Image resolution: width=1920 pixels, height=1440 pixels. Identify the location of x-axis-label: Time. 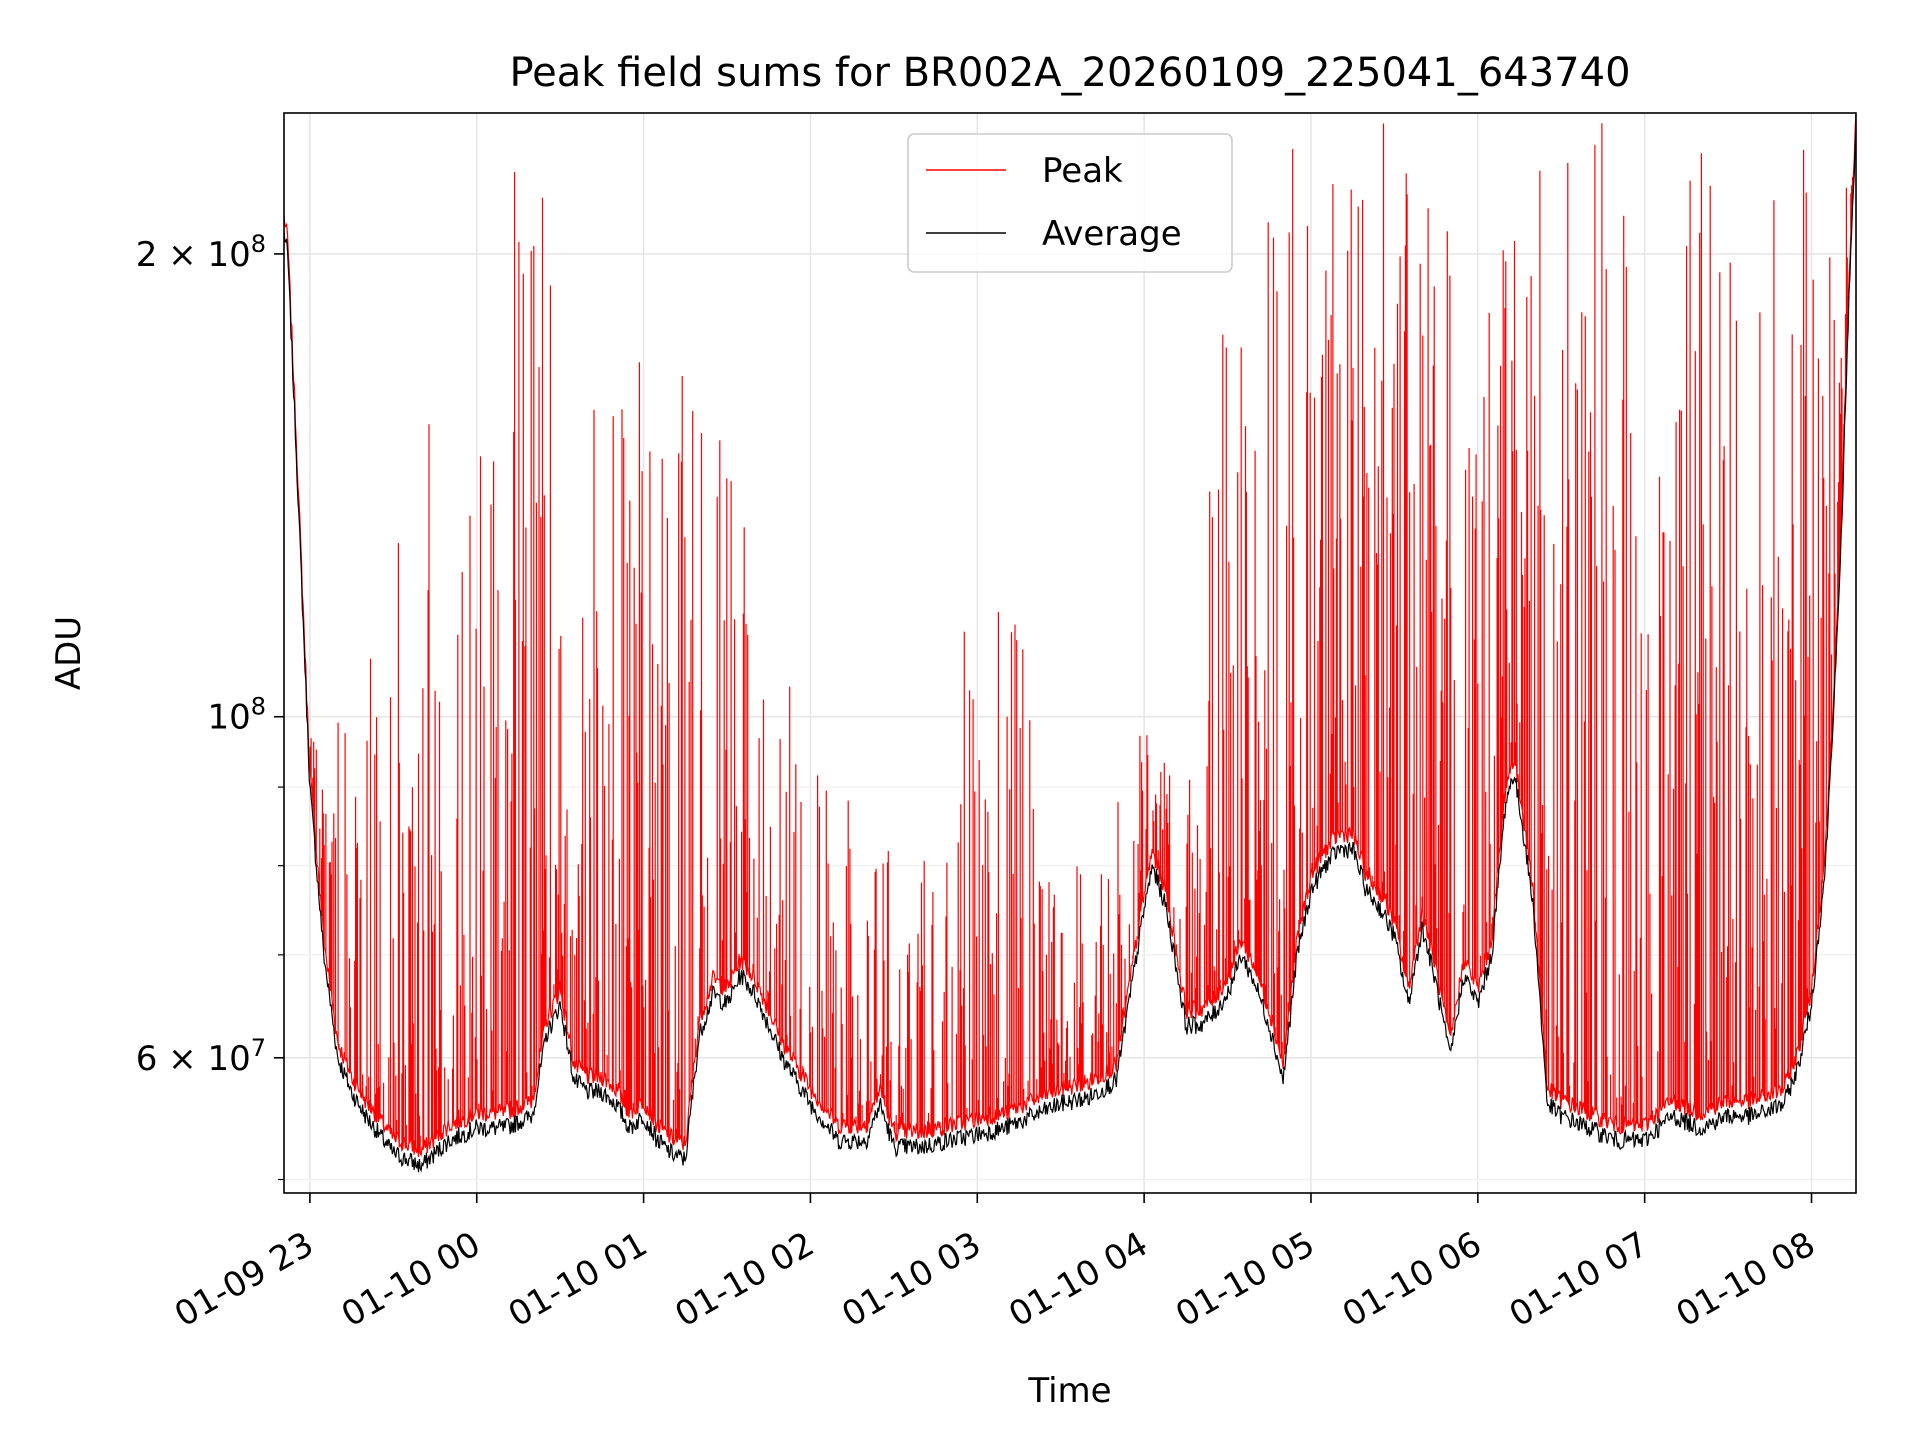
(1069, 1391).